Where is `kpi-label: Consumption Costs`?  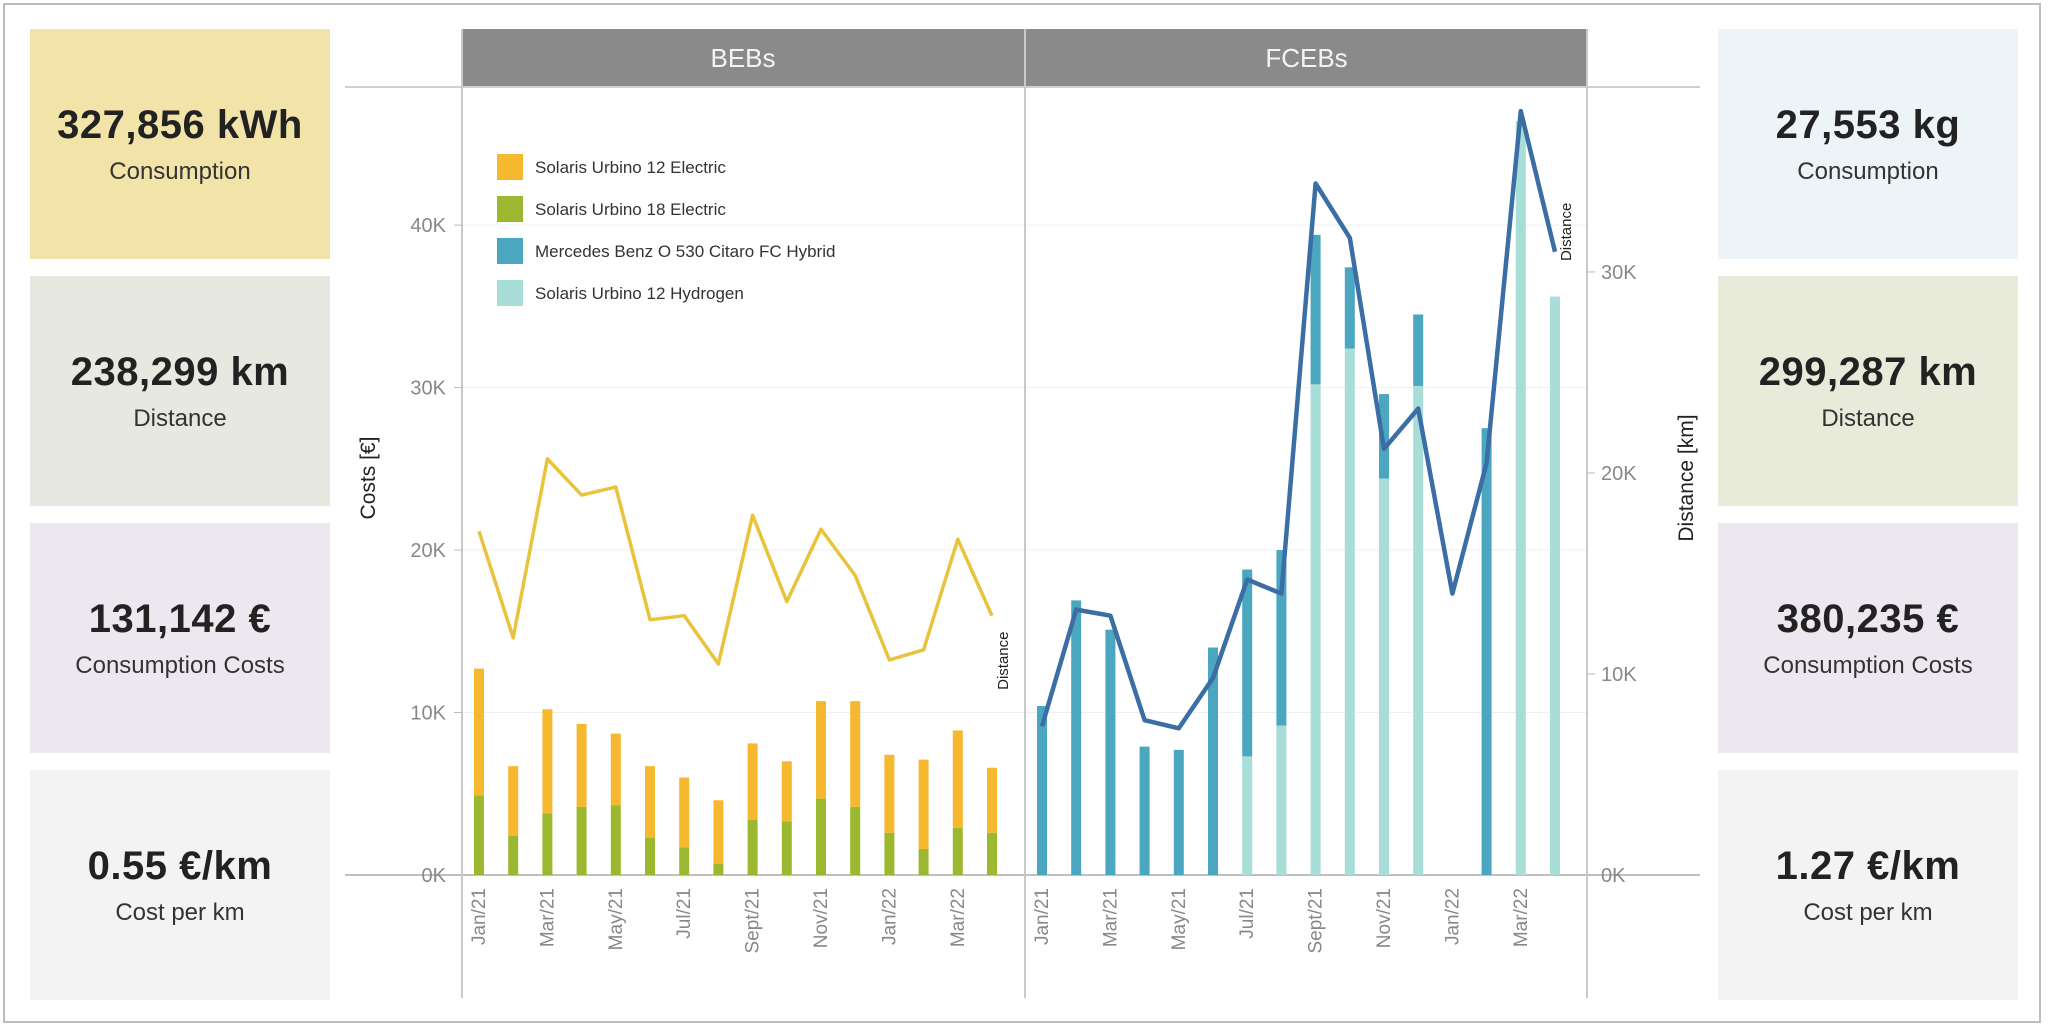 kpi-label: Consumption Costs is located at coordinates (1868, 665).